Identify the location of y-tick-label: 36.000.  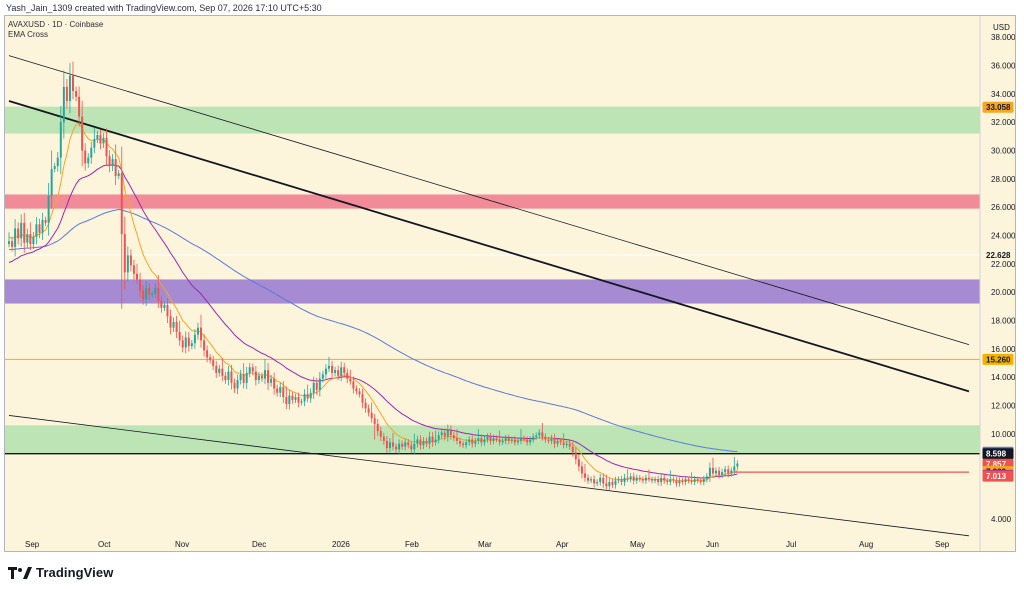
(1003, 66).